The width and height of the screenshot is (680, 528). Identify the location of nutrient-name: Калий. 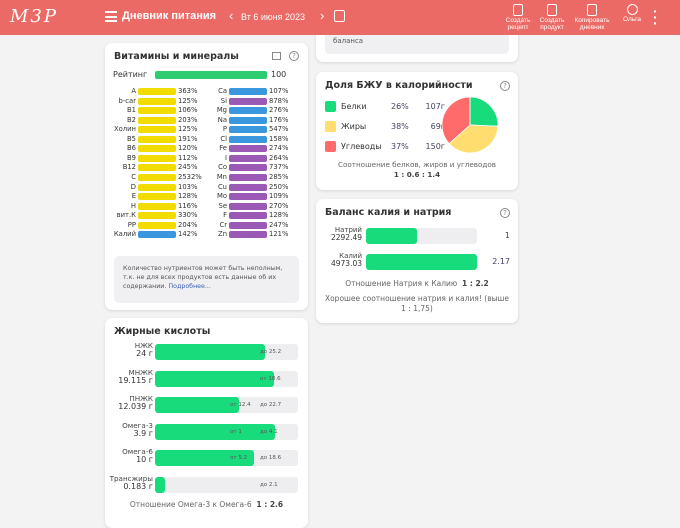
(124, 234).